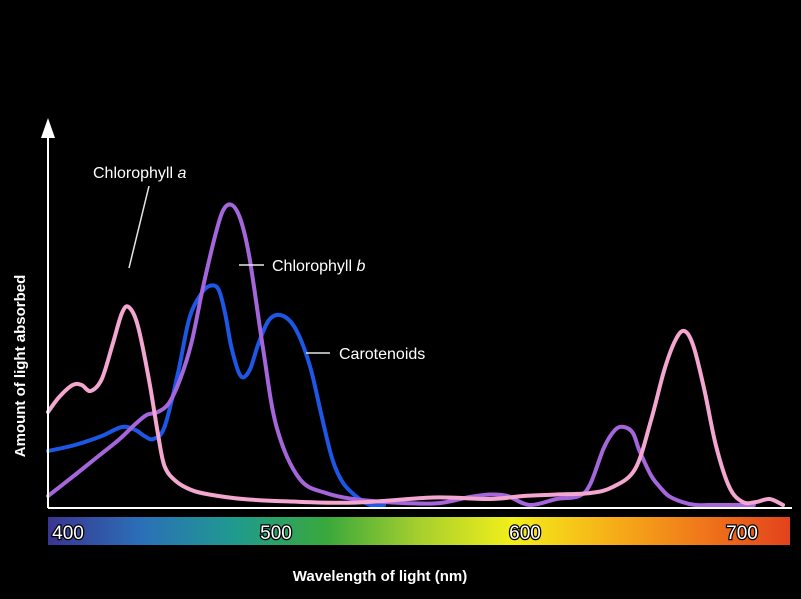 Image resolution: width=801 pixels, height=599 pixels. What do you see at coordinates (48, 128) in the screenshot?
I see `y-axis-arrow-icon` at bounding box center [48, 128].